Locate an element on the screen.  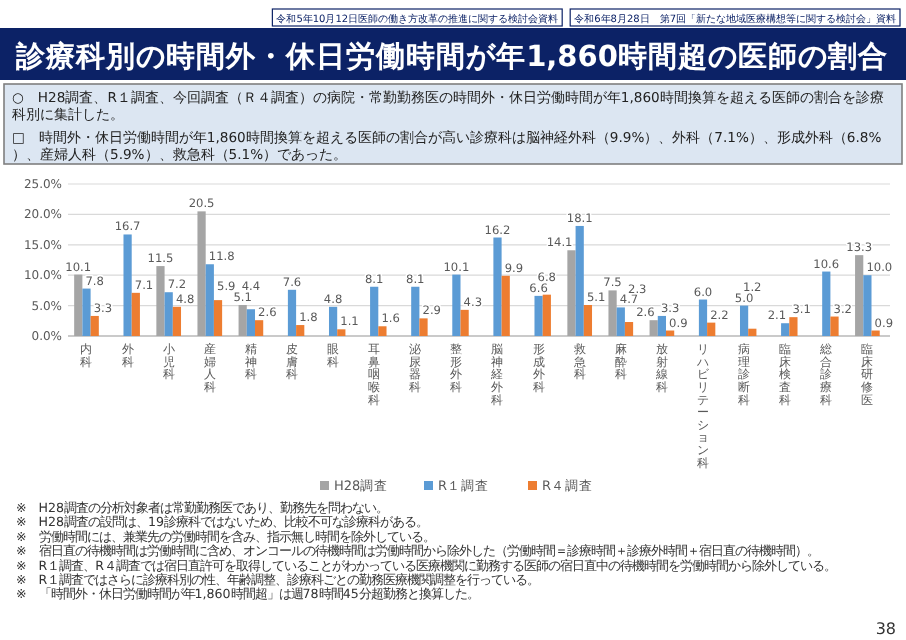
text: 38 is located at coordinates (885, 629).